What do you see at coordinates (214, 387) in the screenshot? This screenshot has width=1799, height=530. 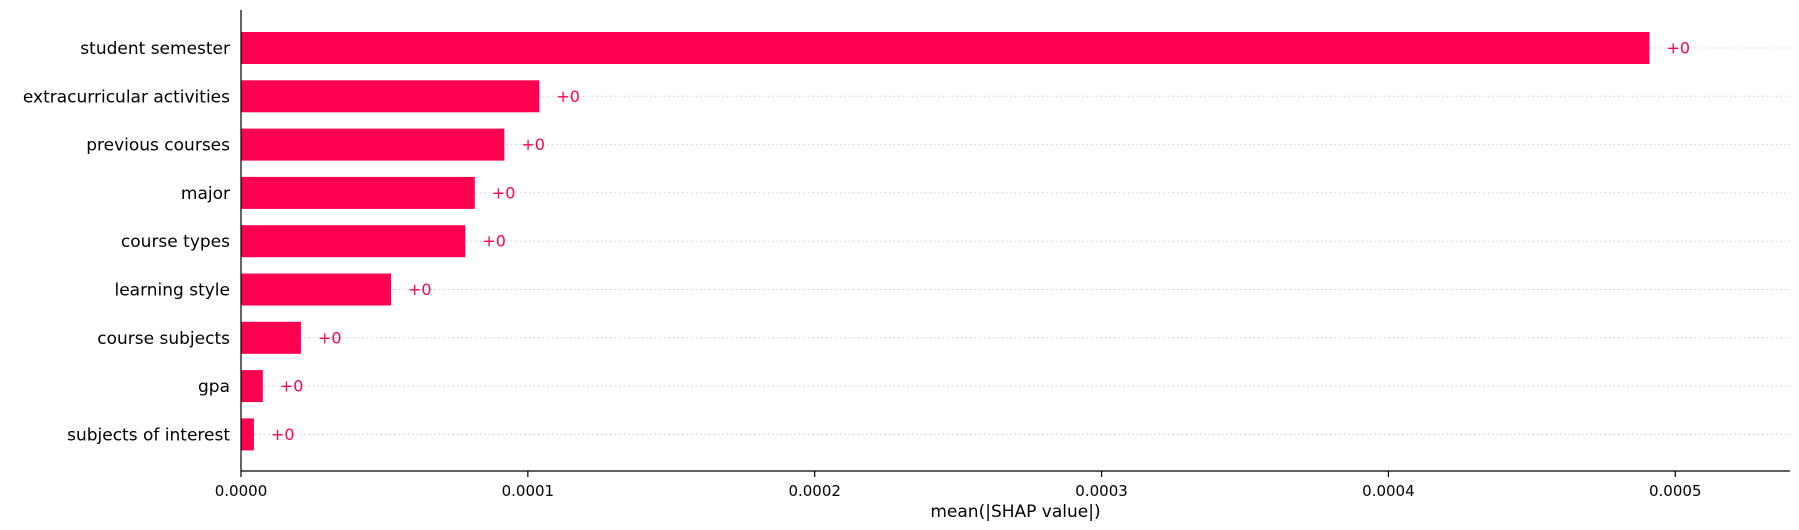 I see `category-label: gpa` at bounding box center [214, 387].